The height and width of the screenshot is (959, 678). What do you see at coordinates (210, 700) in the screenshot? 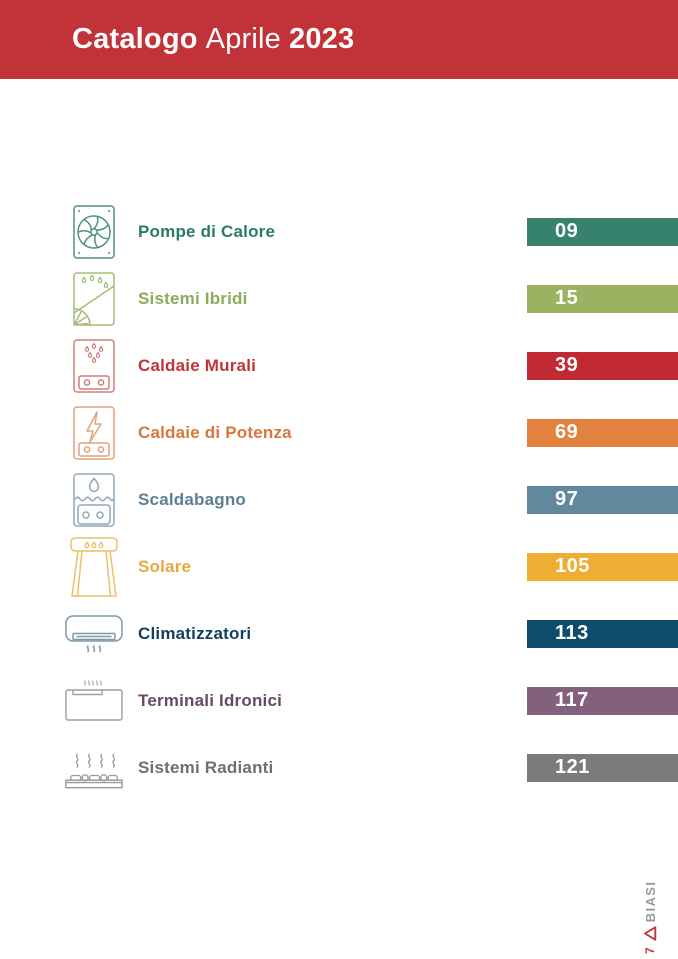
I see `category-label: Terminali Idronici` at bounding box center [210, 700].